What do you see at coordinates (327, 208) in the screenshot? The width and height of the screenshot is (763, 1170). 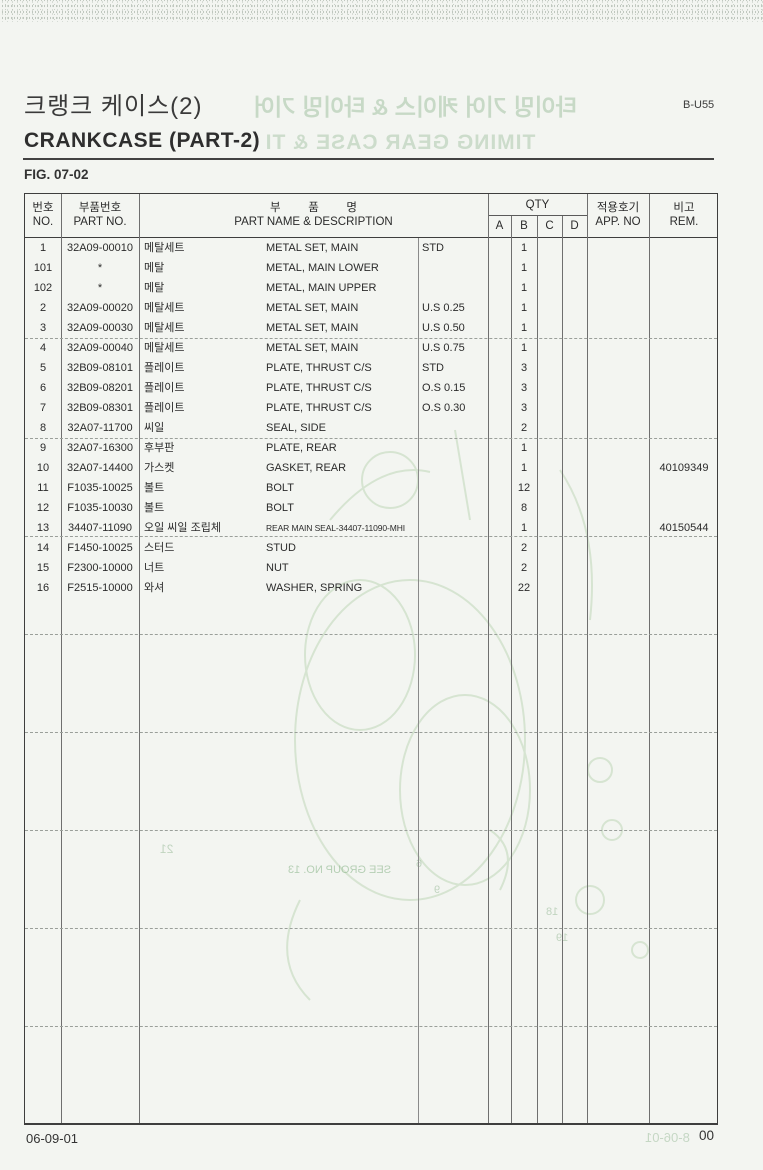 I see `col-header-name-kr: 부품명` at bounding box center [327, 208].